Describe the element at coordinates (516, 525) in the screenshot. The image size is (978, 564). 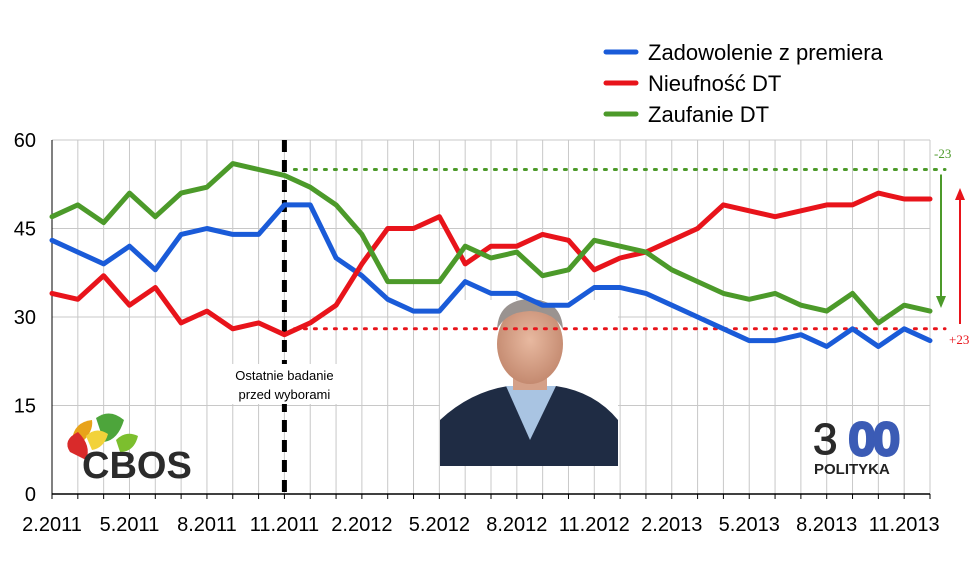
I see `x-tick-label: 8.2012` at that location.